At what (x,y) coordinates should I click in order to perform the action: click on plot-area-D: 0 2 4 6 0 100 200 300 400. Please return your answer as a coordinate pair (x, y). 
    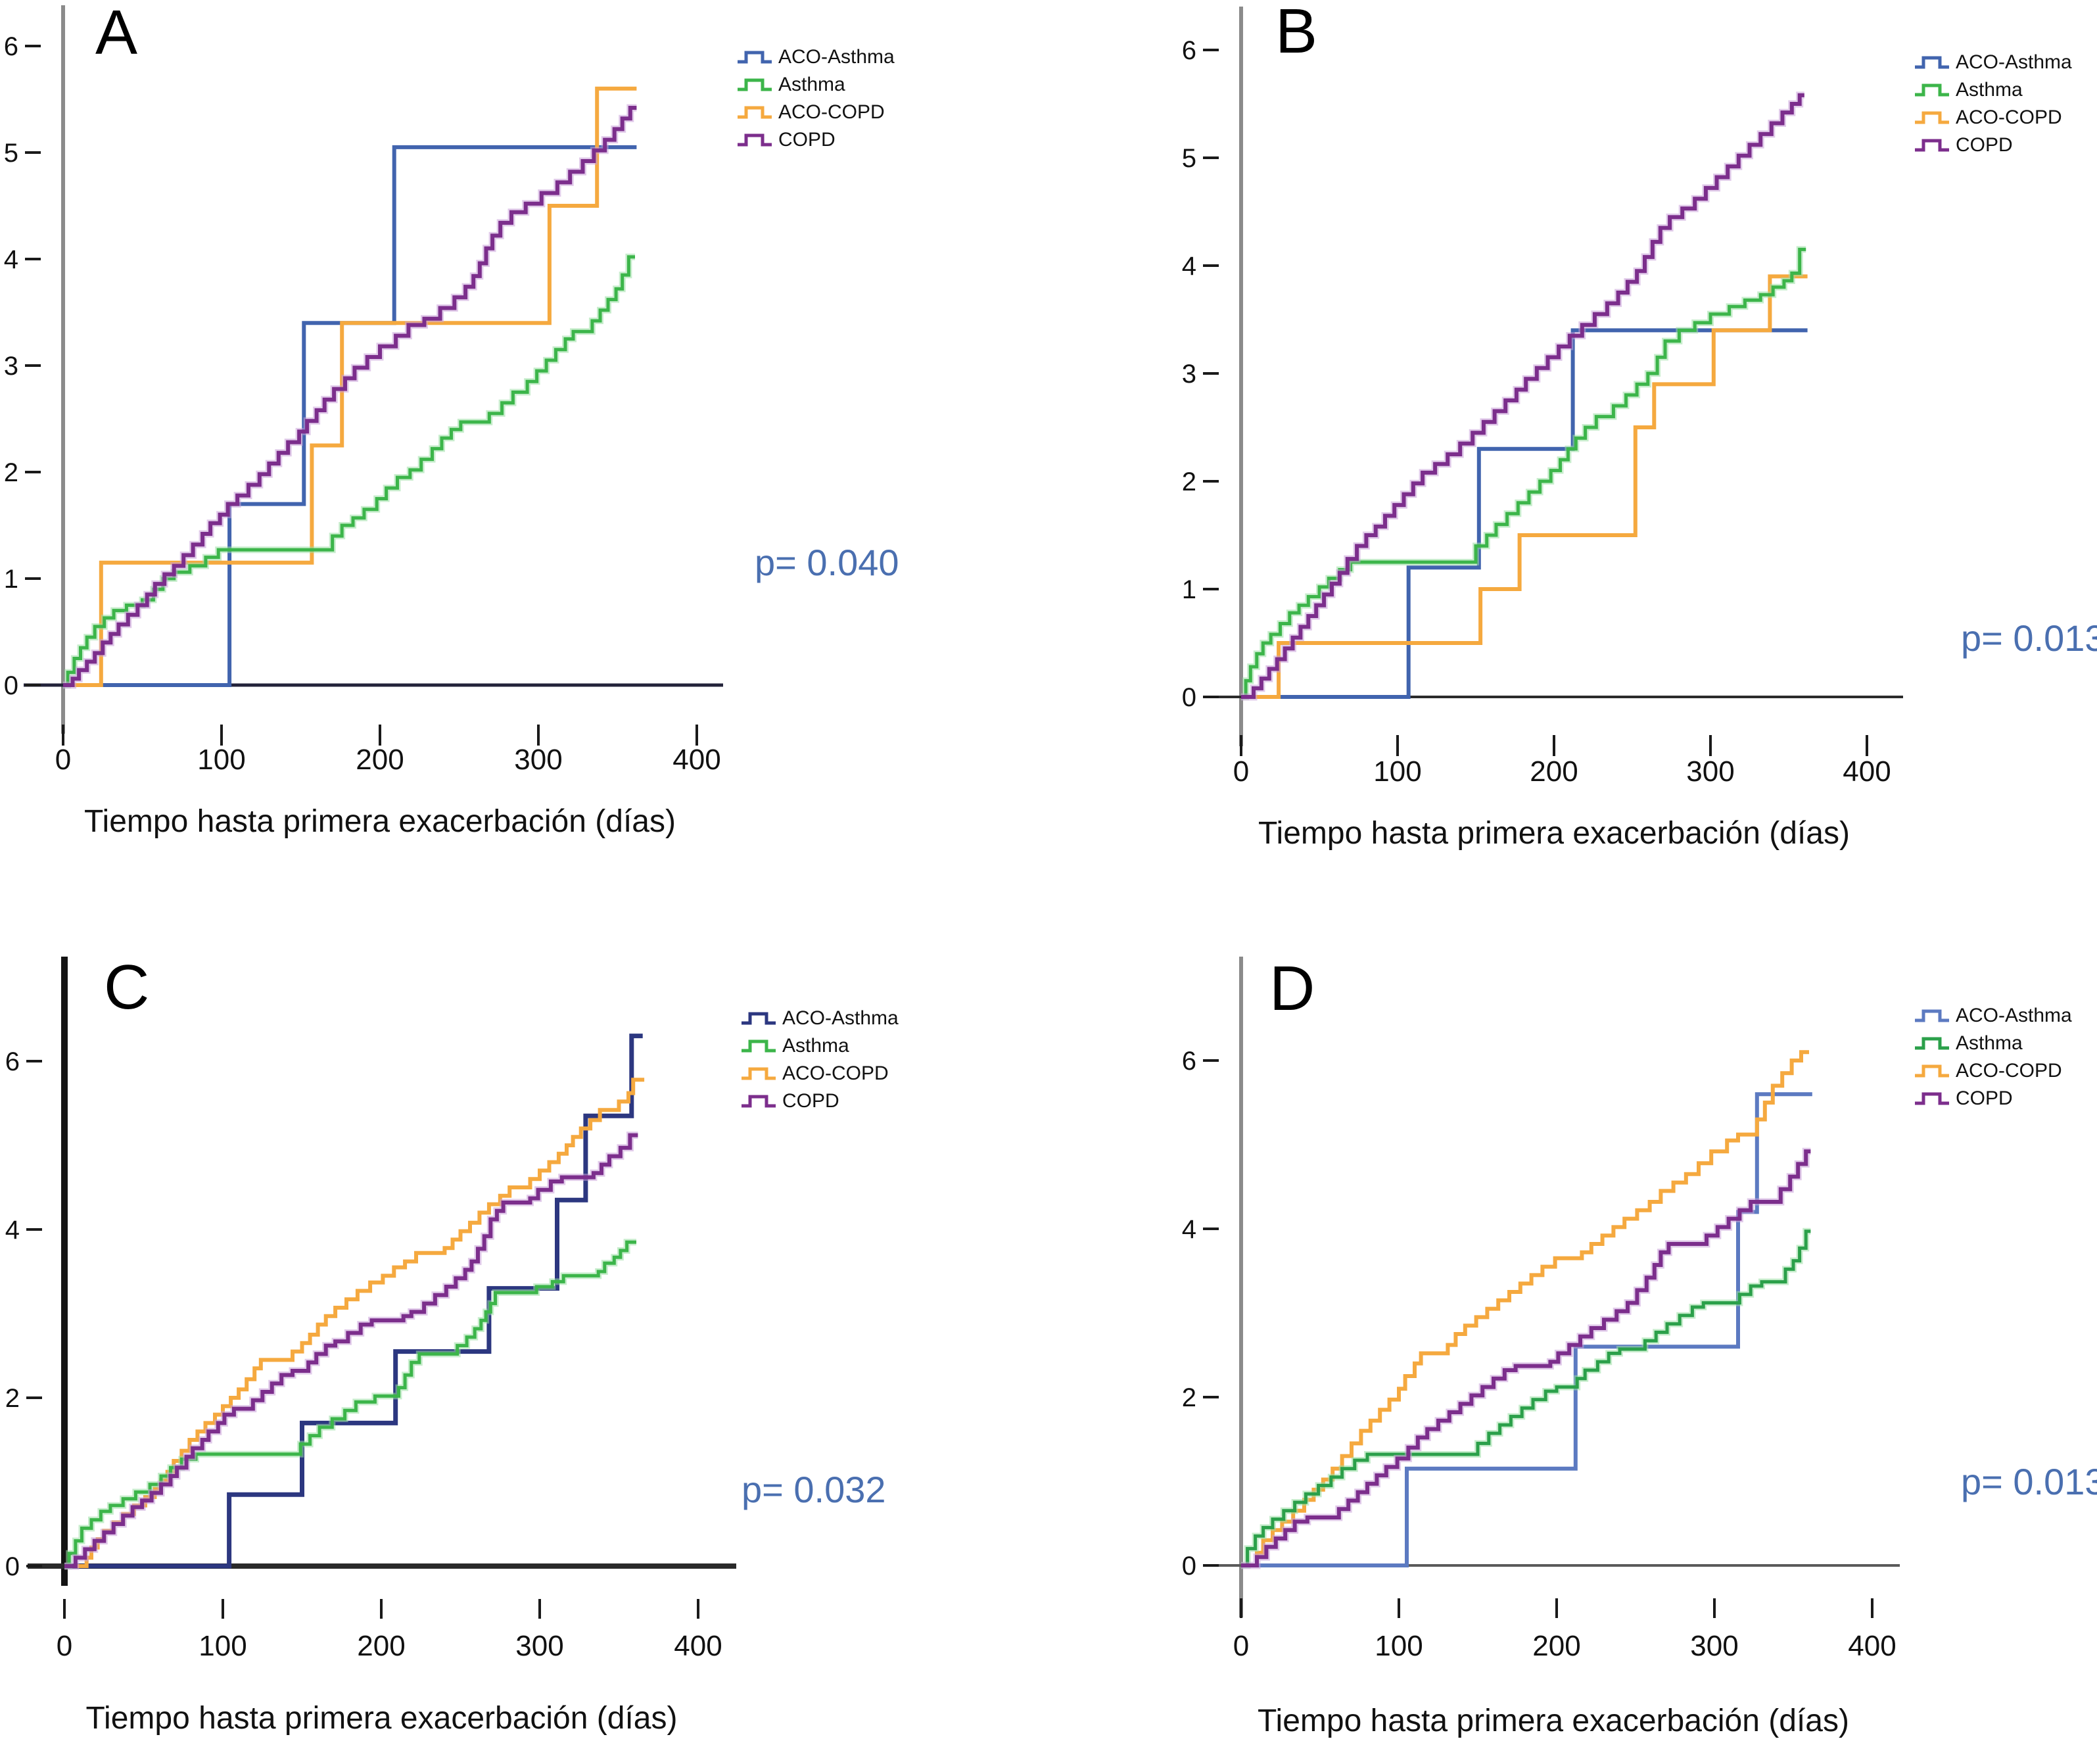
    Looking at the image, I should click on (1541, 1309).